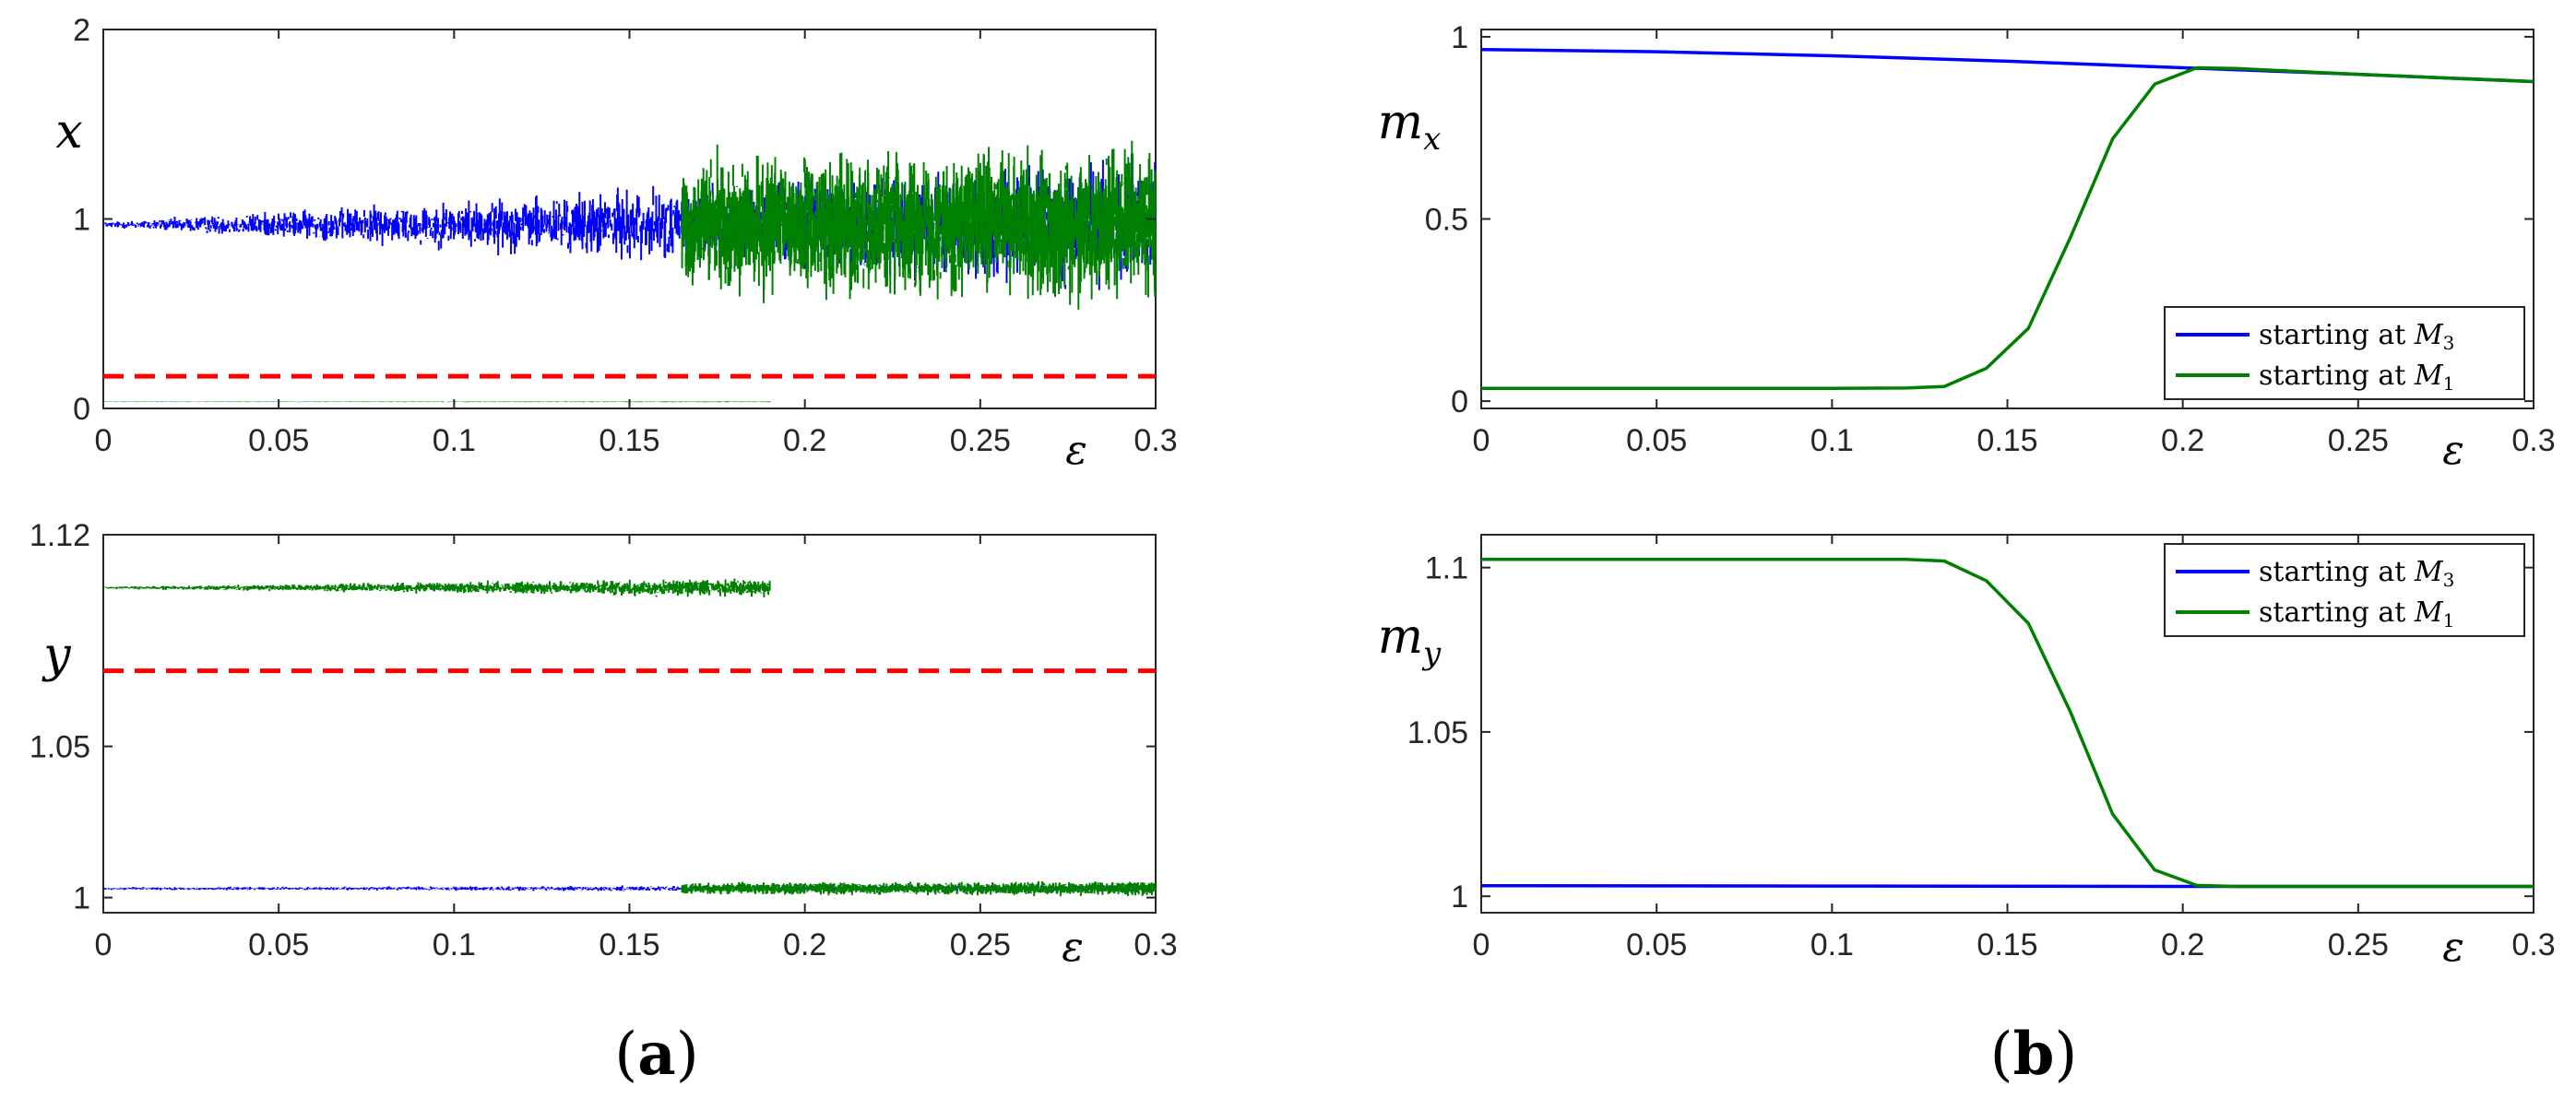  Describe the element at coordinates (104, 440) in the screenshot. I see `x-tick-label: 0` at that location.